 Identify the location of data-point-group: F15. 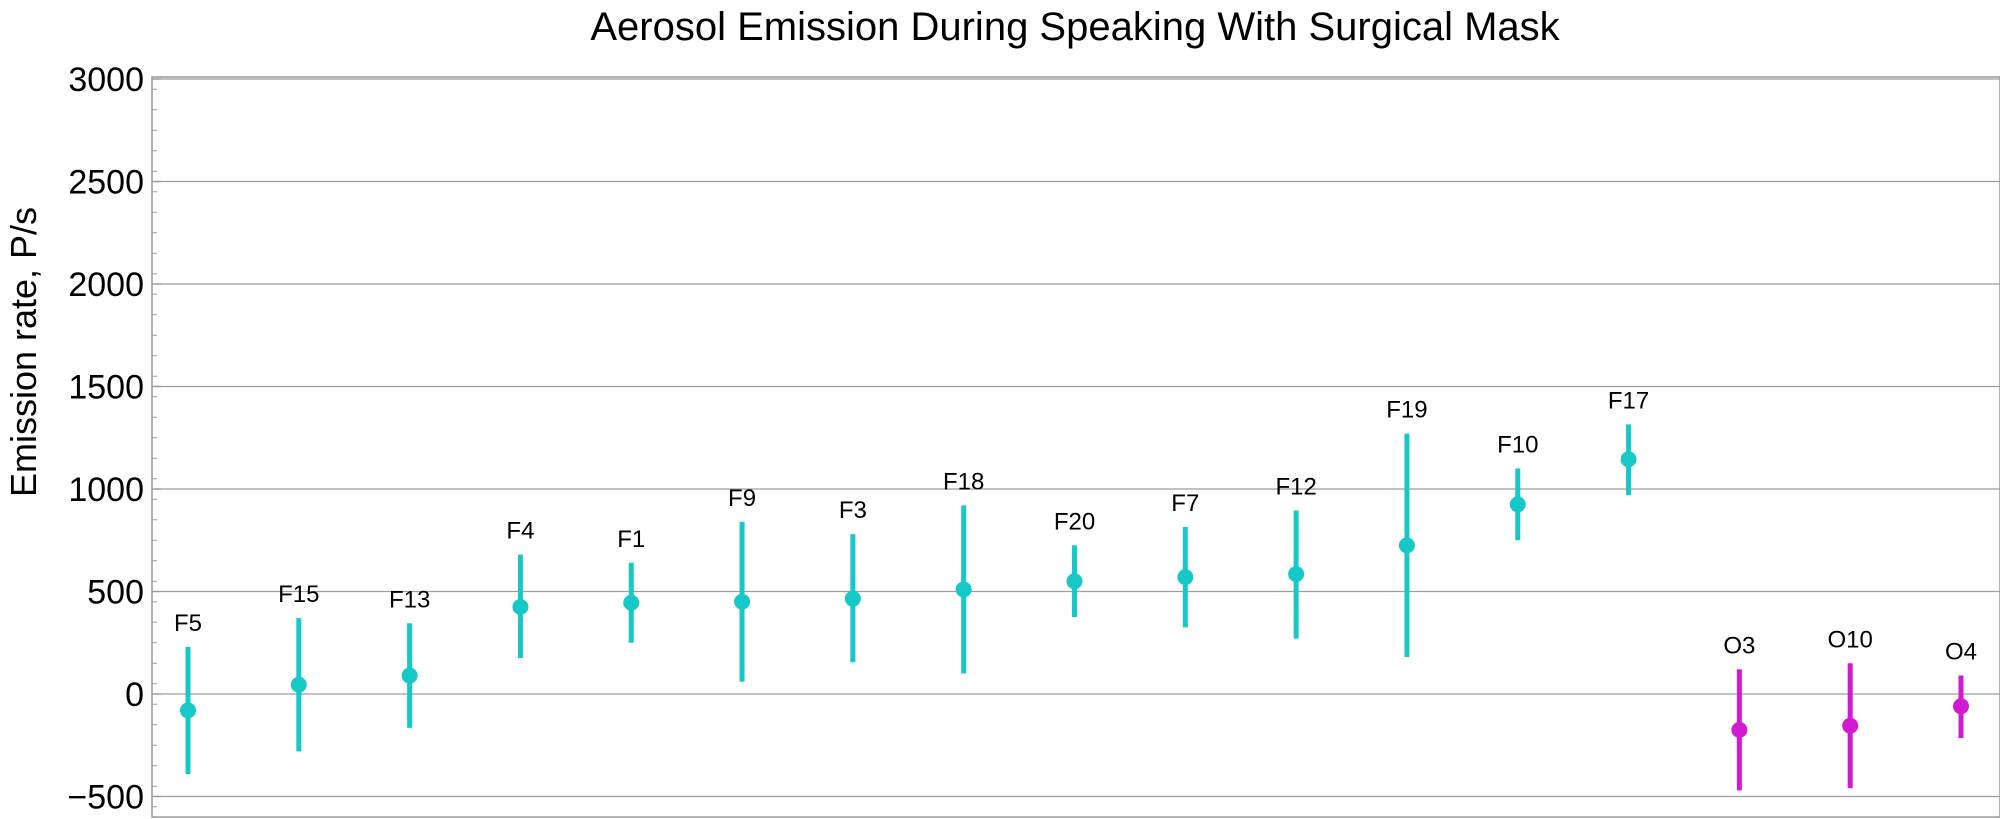
(298, 666).